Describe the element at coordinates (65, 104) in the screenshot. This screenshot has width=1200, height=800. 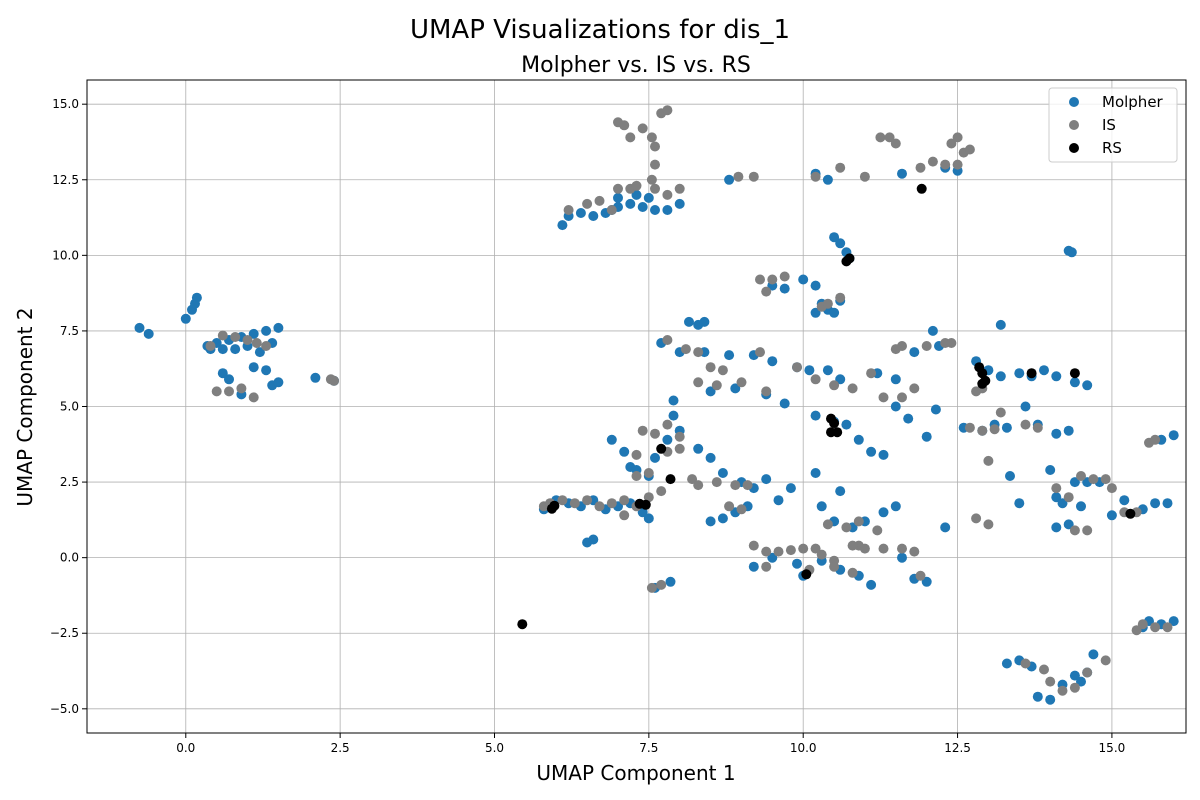
I see `y-tick-label: 15.0` at that location.